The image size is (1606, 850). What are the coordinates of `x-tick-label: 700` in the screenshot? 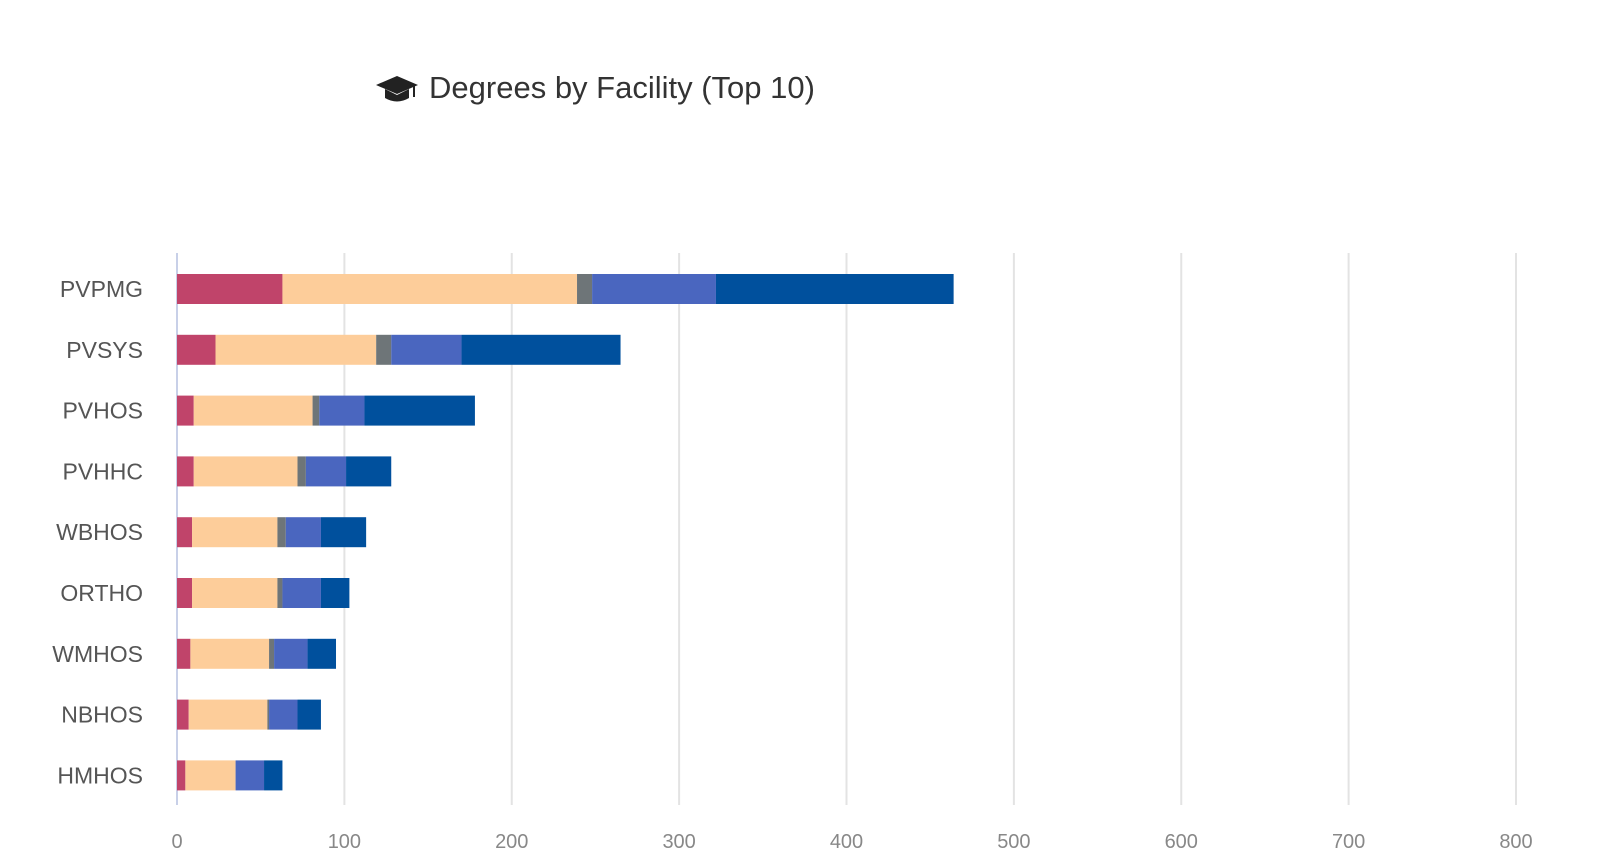 It's located at (1348, 840).